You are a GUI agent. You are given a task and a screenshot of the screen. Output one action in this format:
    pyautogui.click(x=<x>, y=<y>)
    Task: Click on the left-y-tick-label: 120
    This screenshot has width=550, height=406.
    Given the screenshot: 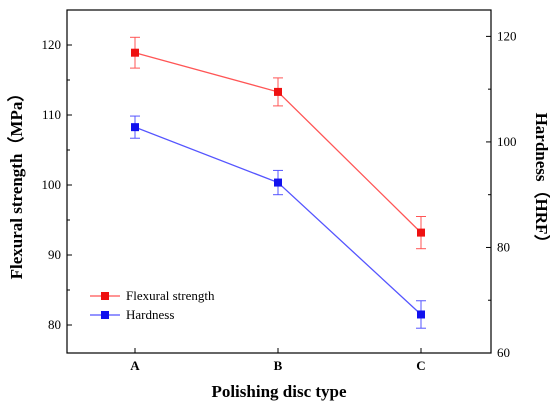 What is the action you would take?
    pyautogui.click(x=52, y=44)
    